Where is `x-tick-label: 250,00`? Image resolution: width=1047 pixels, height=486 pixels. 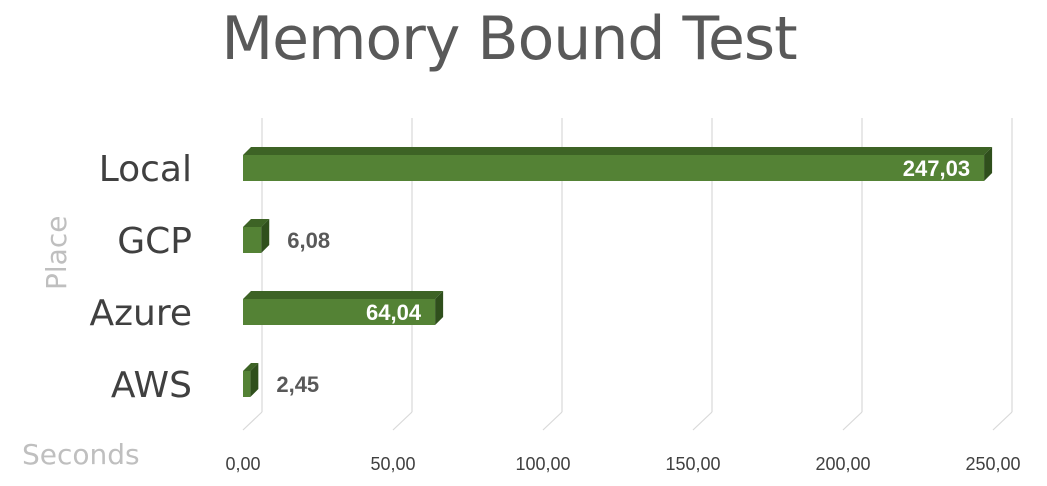 x-tick-label: 250,00 is located at coordinates (992, 464).